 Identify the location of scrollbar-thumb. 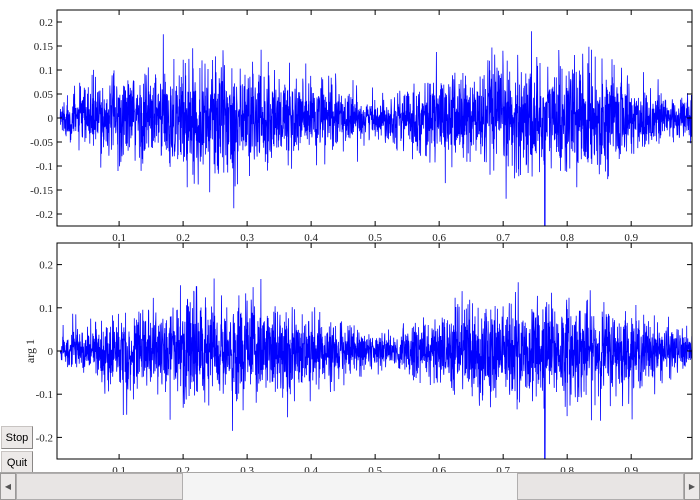
(350, 486).